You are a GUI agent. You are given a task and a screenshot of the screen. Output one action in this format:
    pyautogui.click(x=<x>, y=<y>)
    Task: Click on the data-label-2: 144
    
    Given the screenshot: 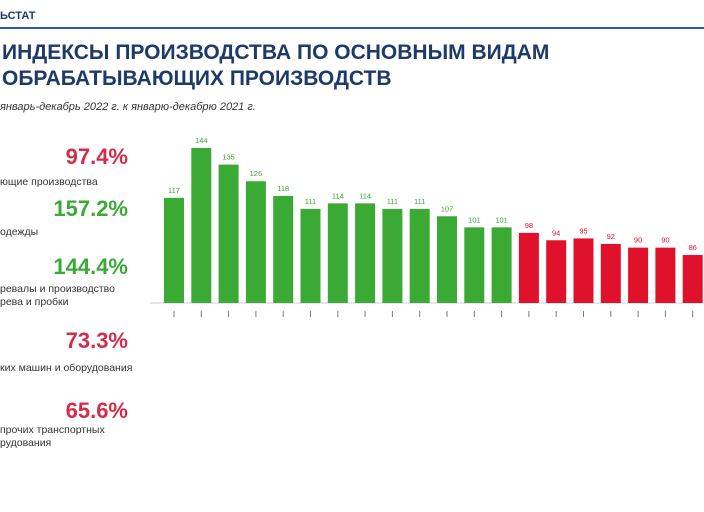 What is the action you would take?
    pyautogui.click(x=201, y=140)
    